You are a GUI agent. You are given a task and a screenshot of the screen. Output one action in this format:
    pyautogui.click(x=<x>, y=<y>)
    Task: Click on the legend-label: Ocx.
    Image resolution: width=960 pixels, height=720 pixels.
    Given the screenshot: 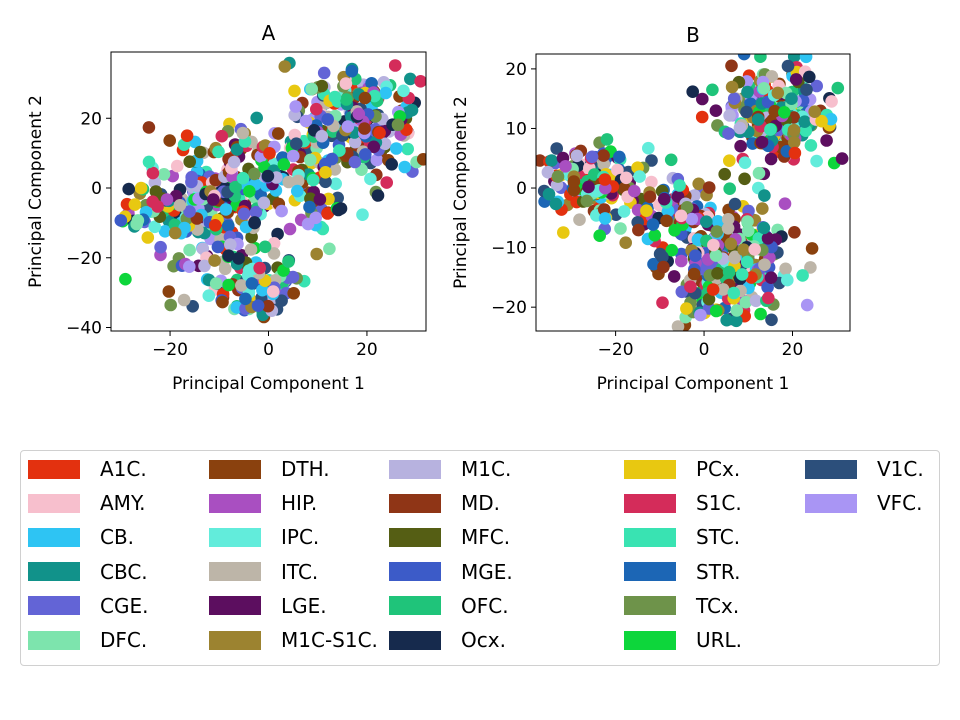 What is the action you would take?
    pyautogui.click(x=483, y=640)
    